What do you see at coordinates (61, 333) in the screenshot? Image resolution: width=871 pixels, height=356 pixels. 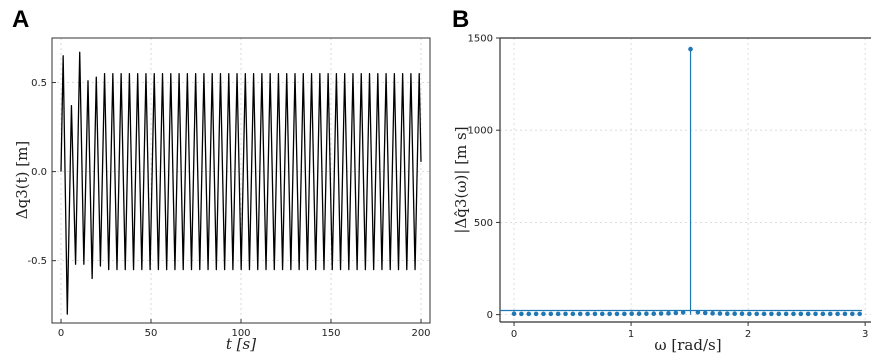 I see `panel-a-x-tick-label: 0` at bounding box center [61, 333].